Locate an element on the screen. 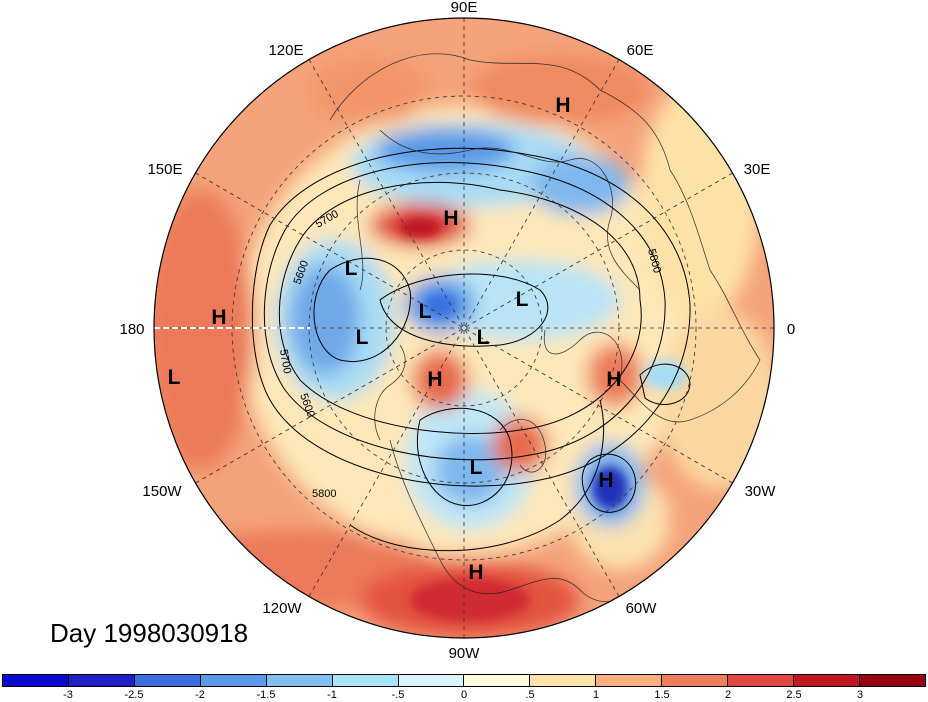 The height and width of the screenshot is (702, 928). longitude-label: 150E is located at coordinates (164, 169).